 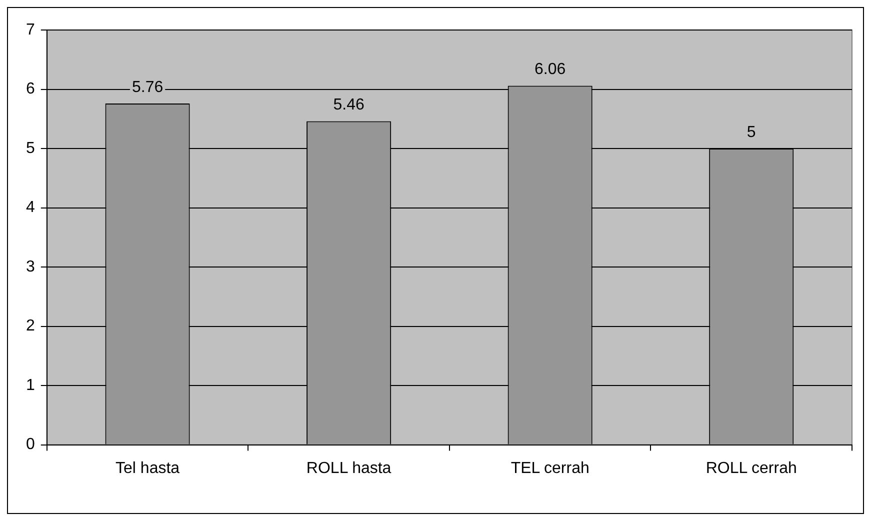 I want to click on y-tick-label: 2, so click(x=30, y=326).